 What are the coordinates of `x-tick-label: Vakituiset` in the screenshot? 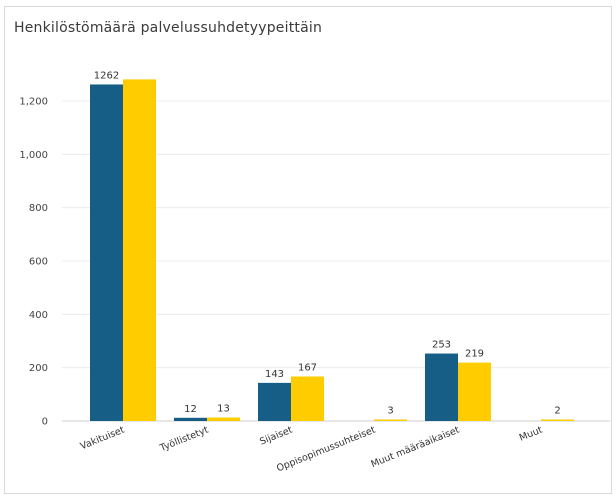 It's located at (103, 438).